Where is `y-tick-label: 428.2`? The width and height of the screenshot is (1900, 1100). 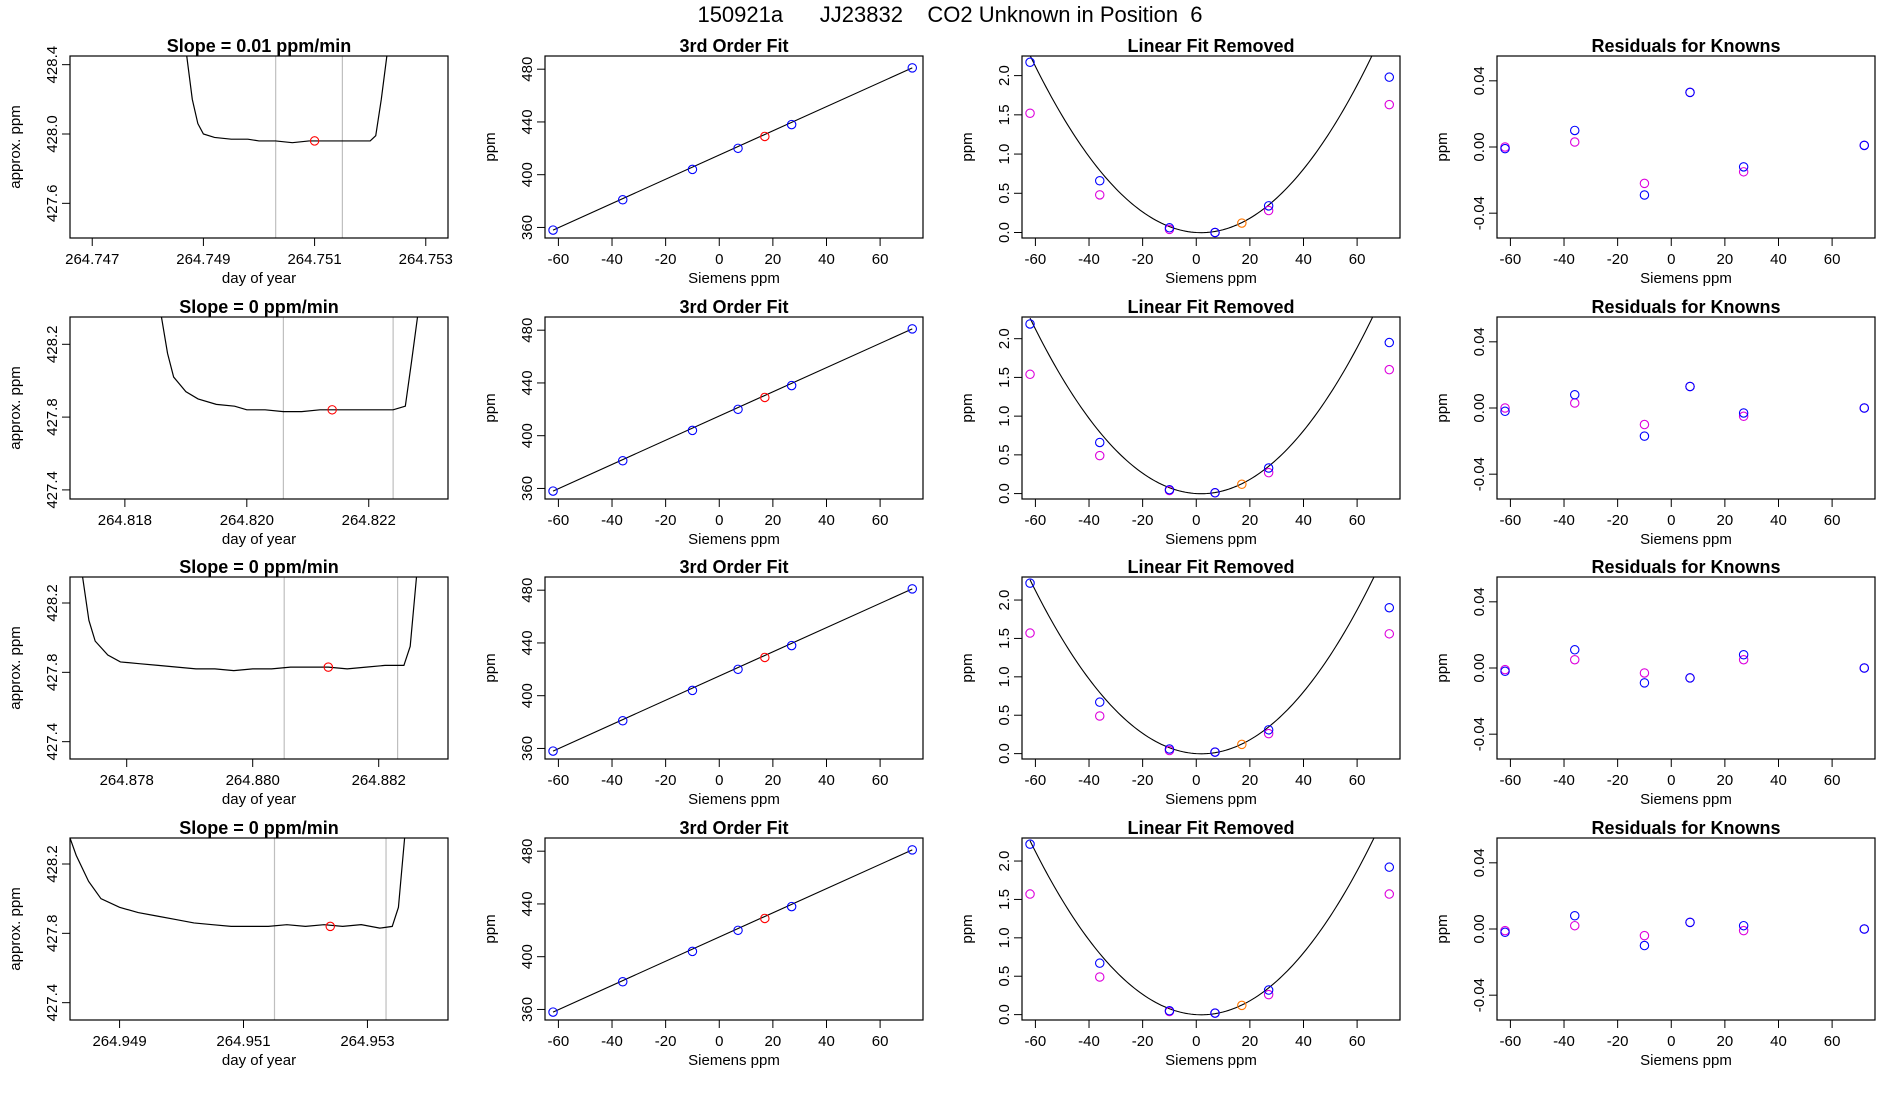 y-tick-label: 428.2 is located at coordinates (52, 864).